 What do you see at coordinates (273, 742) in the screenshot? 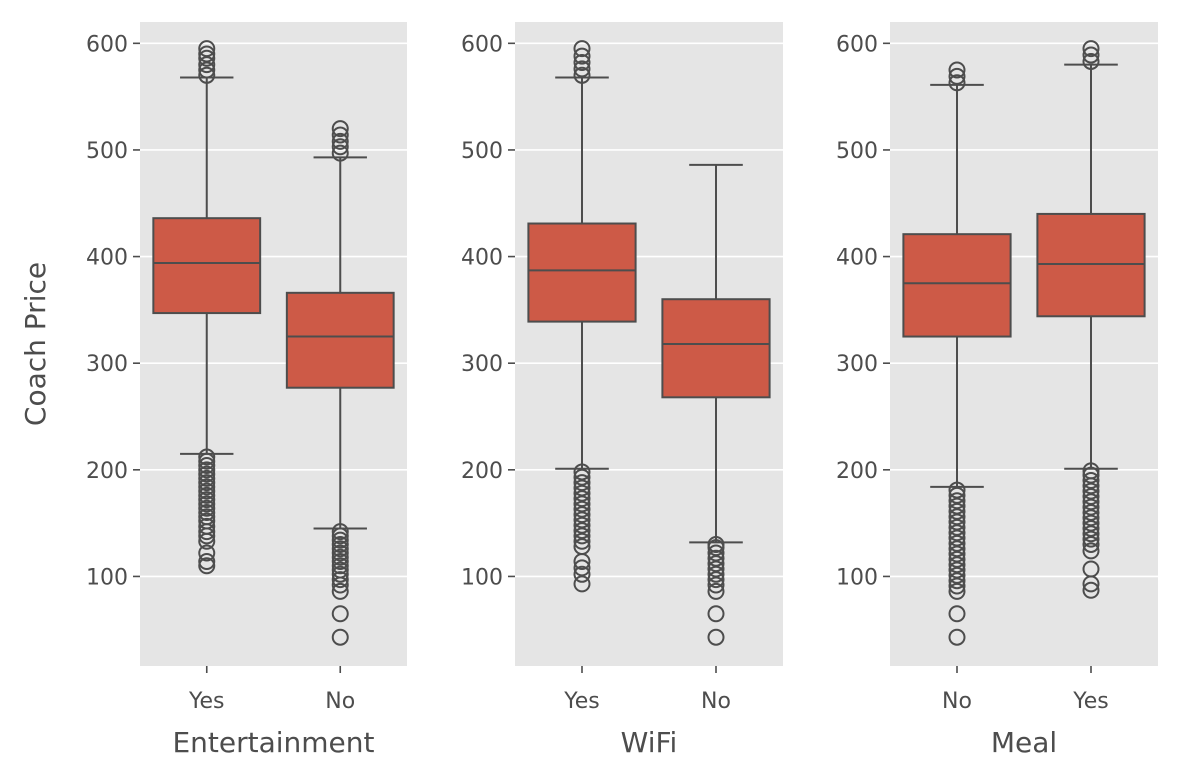
I see `x-axis-title: Entertainment` at bounding box center [273, 742].